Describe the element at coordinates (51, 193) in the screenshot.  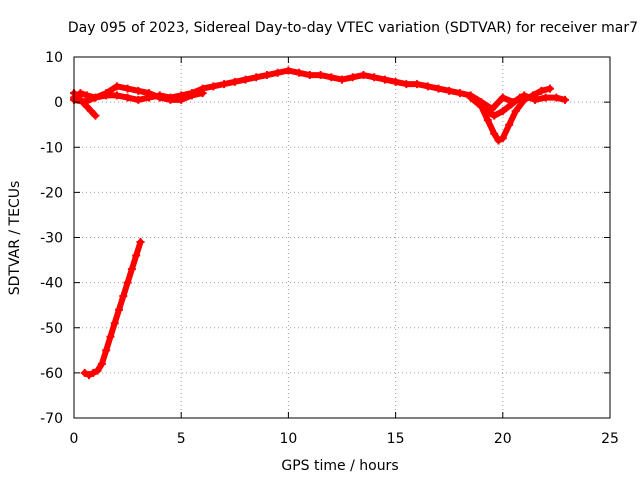
I see `y-tick-label: -20` at that location.